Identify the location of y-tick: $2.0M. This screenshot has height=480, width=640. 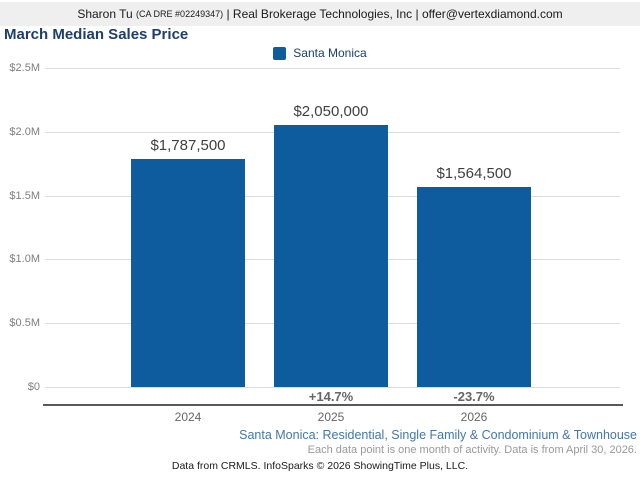
(24, 131).